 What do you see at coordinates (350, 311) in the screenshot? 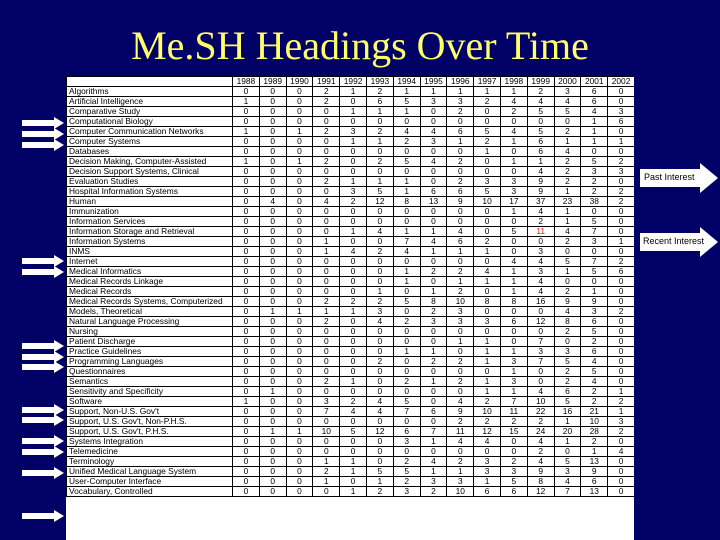
I see `table-row: Models, Theoretical 0 1 1 1 1 3 0 2 3 0 0 0 4 3 2` at bounding box center [350, 311].